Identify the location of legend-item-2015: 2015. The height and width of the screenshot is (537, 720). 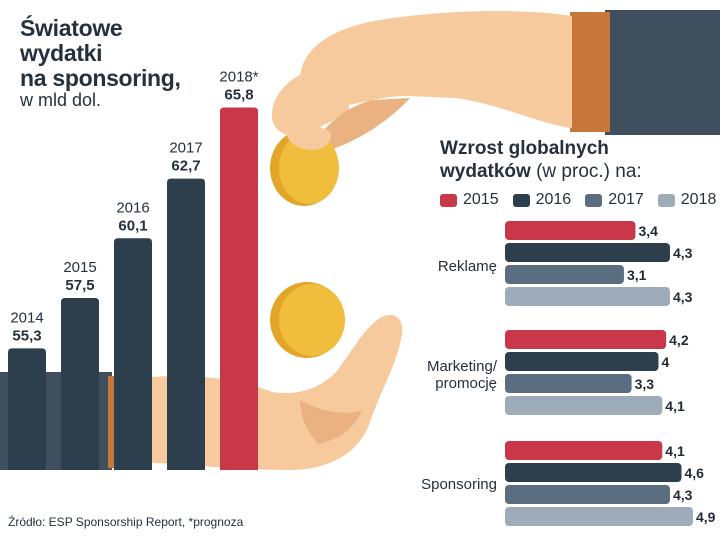
(469, 200).